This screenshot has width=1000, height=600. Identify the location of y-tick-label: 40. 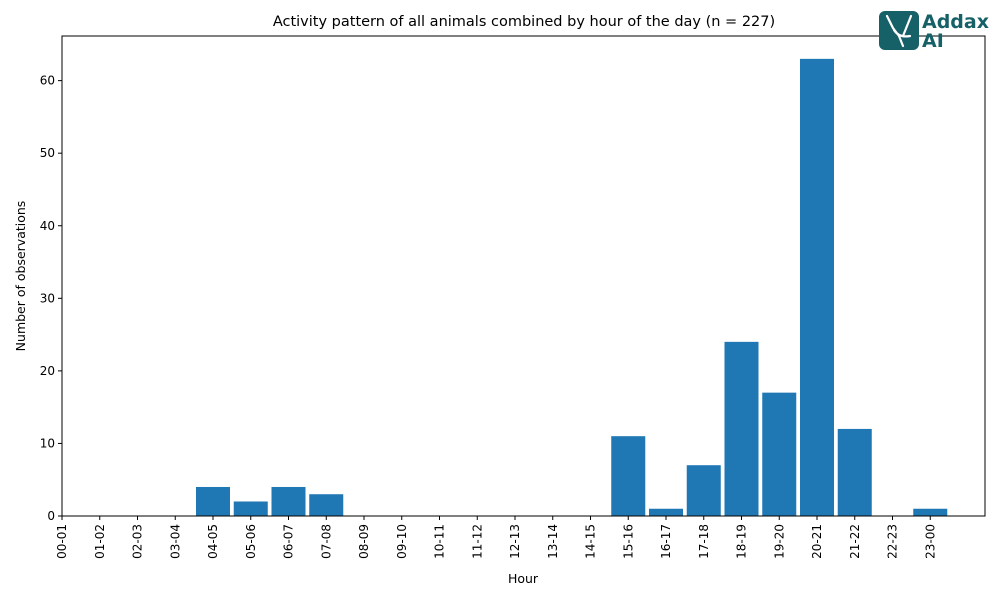
(47, 226).